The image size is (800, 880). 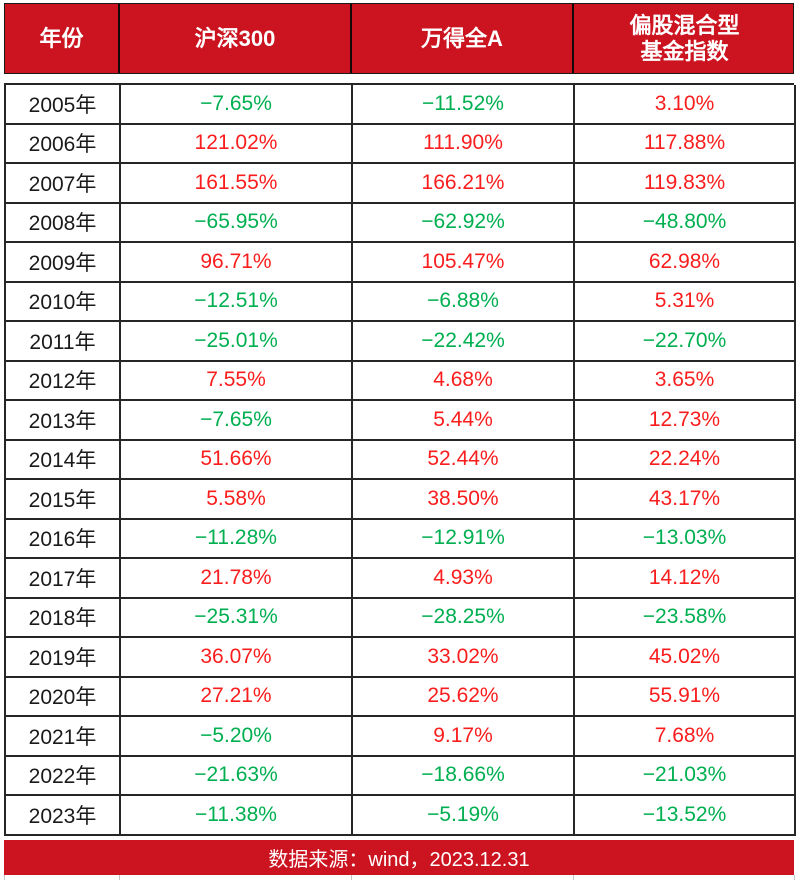 I want to click on value-cell: 96.71%, so click(x=237, y=263).